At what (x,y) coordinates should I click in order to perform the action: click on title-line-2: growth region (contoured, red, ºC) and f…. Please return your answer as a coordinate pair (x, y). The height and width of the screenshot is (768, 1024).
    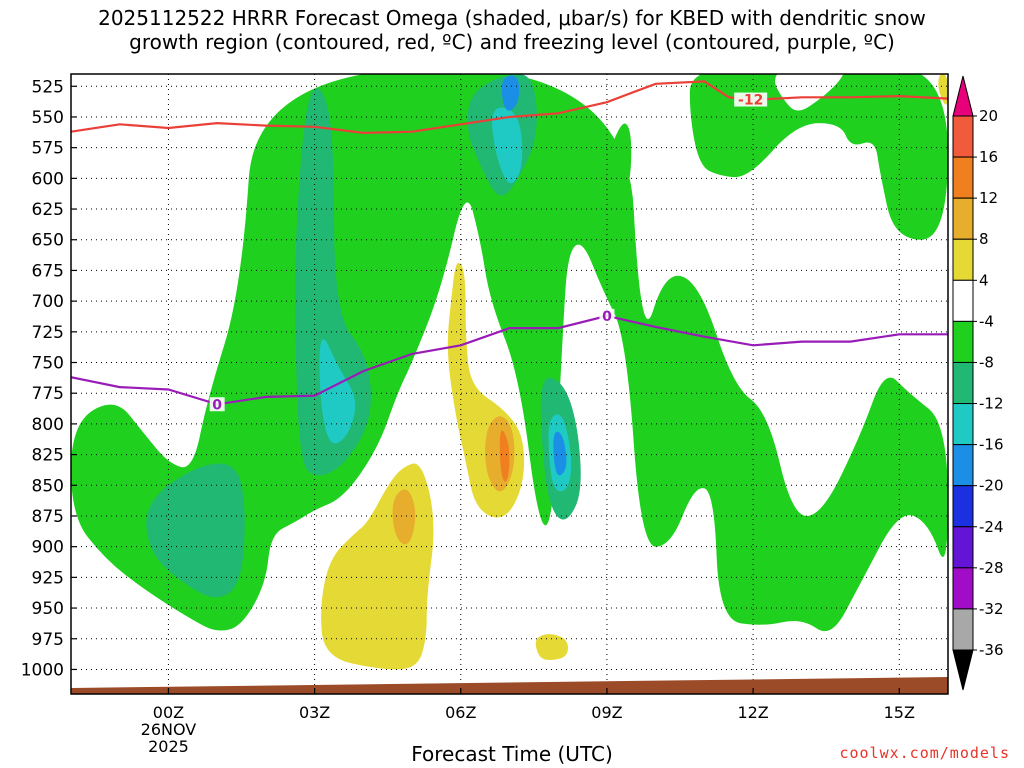
    Looking at the image, I should click on (512, 42).